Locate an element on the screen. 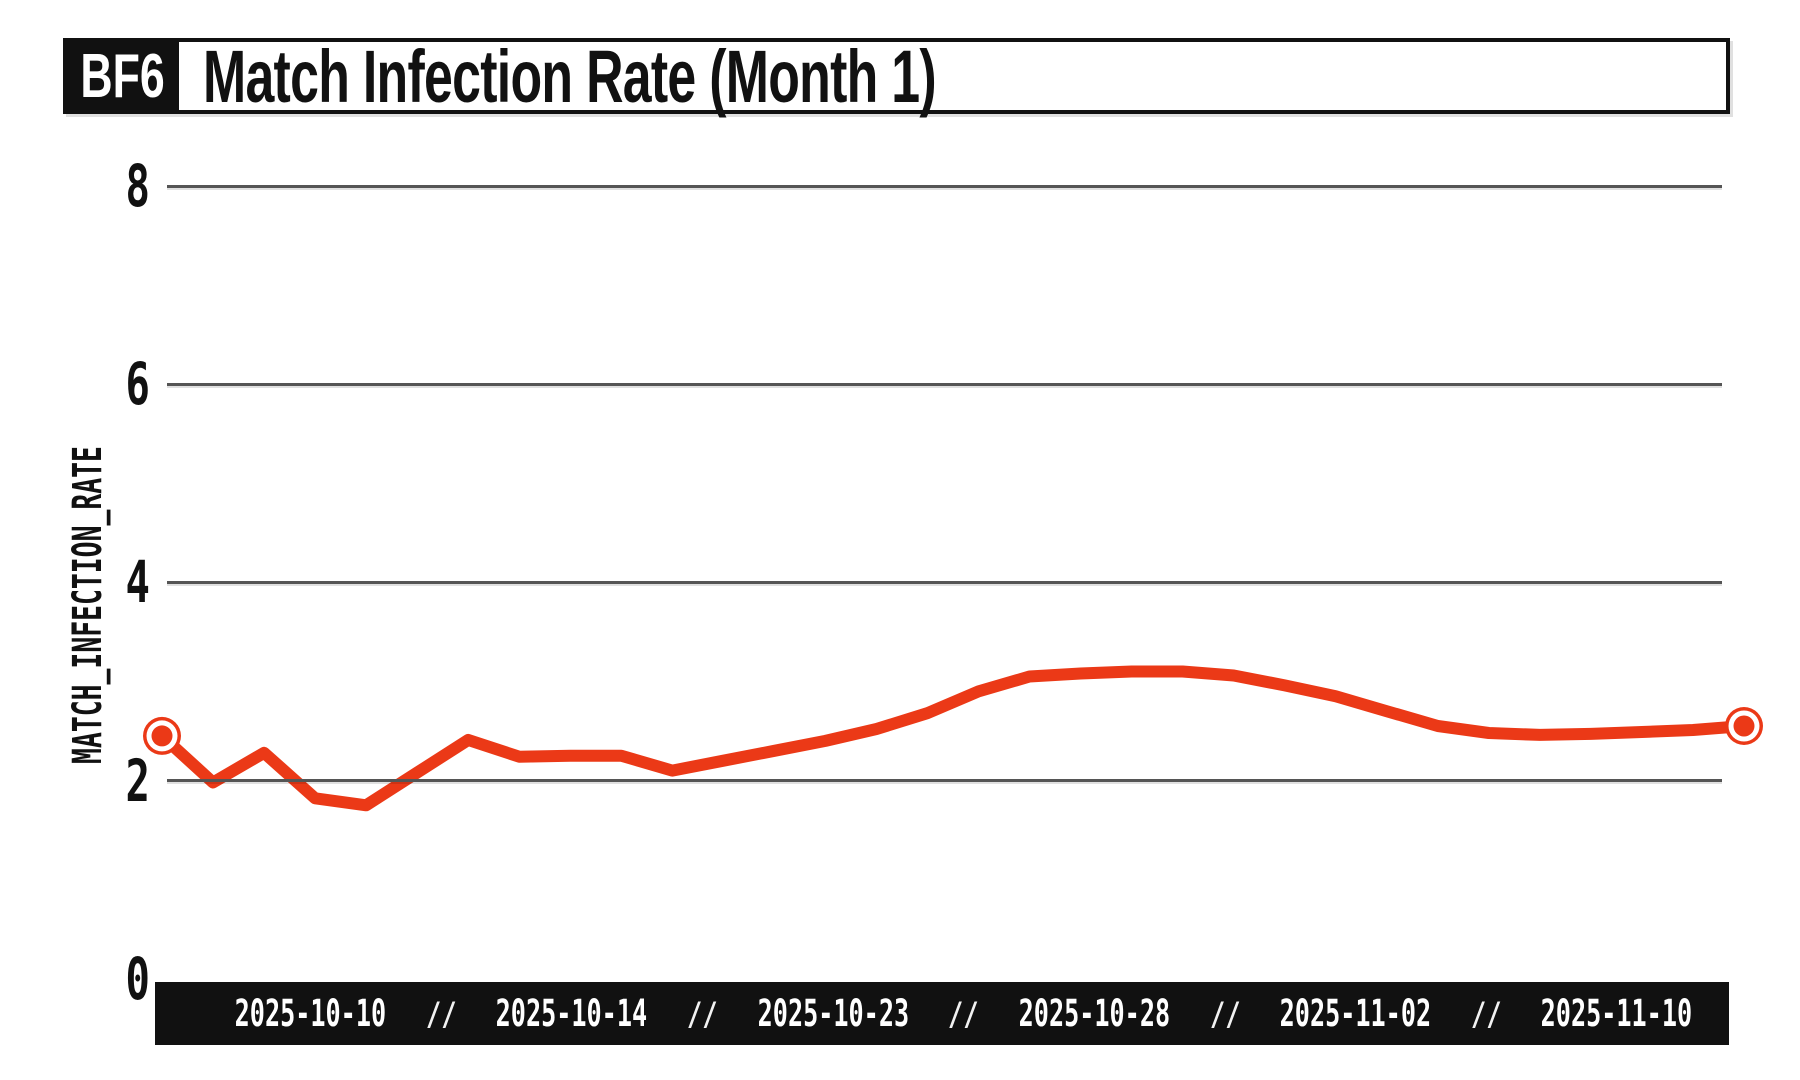 The width and height of the screenshot is (1800, 1080). y-tick-label-6: 6 is located at coordinates (137, 384).